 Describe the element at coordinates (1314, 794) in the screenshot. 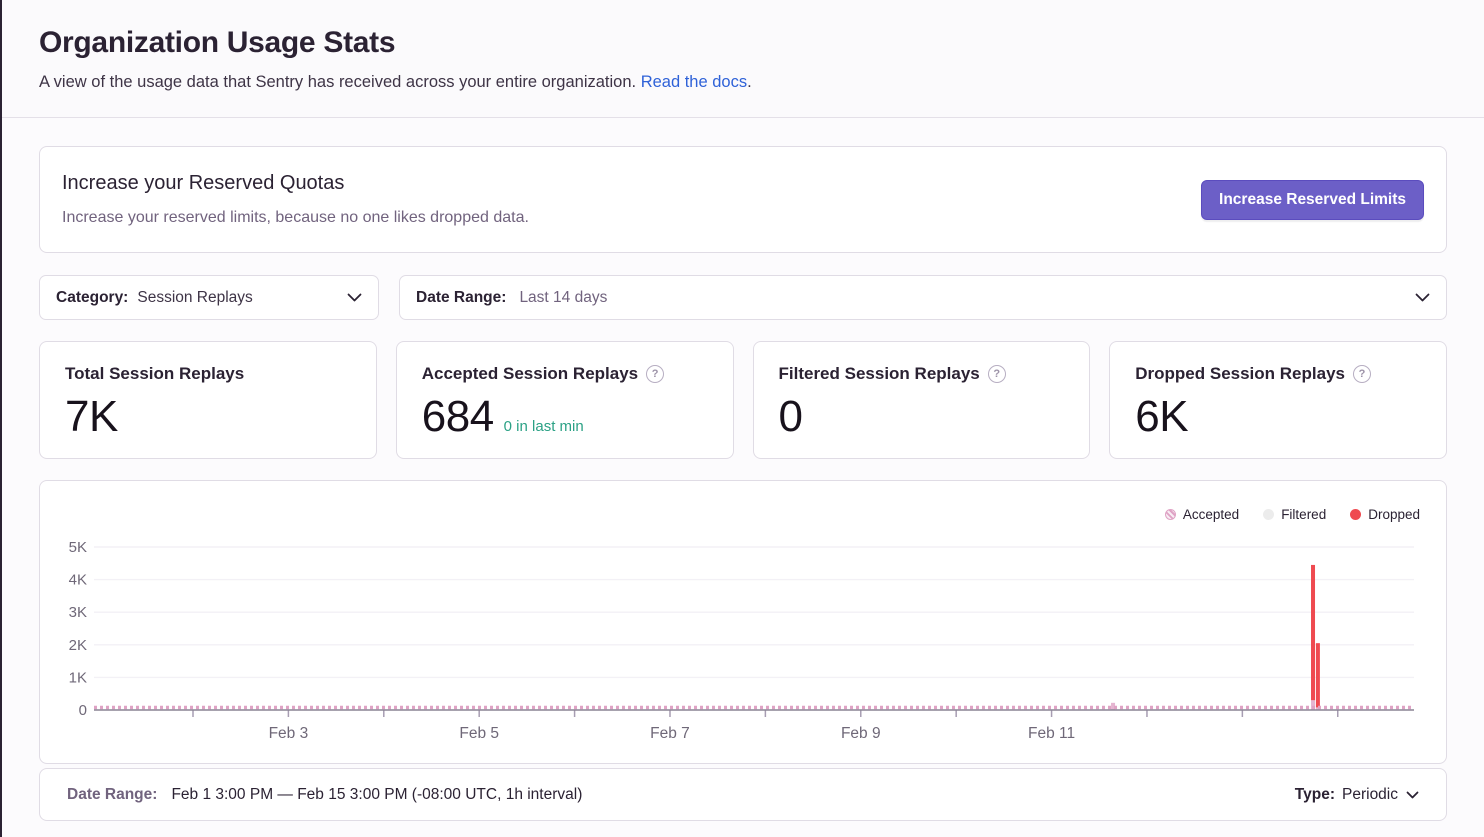

I see `chart-type-label: Type:` at that location.